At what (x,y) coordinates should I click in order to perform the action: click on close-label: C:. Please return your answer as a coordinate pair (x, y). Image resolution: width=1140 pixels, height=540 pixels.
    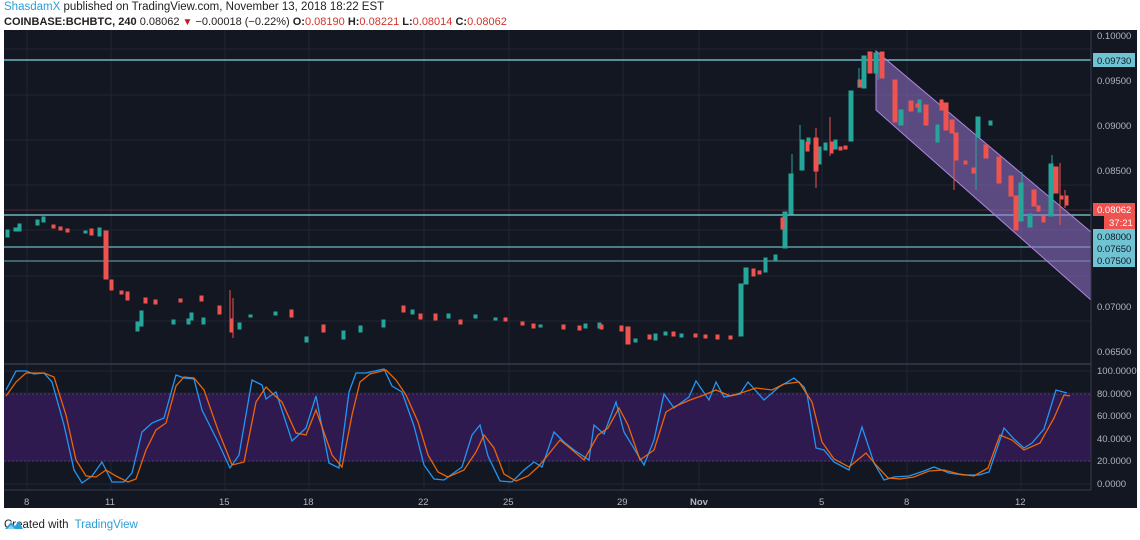
    Looking at the image, I should click on (461, 22).